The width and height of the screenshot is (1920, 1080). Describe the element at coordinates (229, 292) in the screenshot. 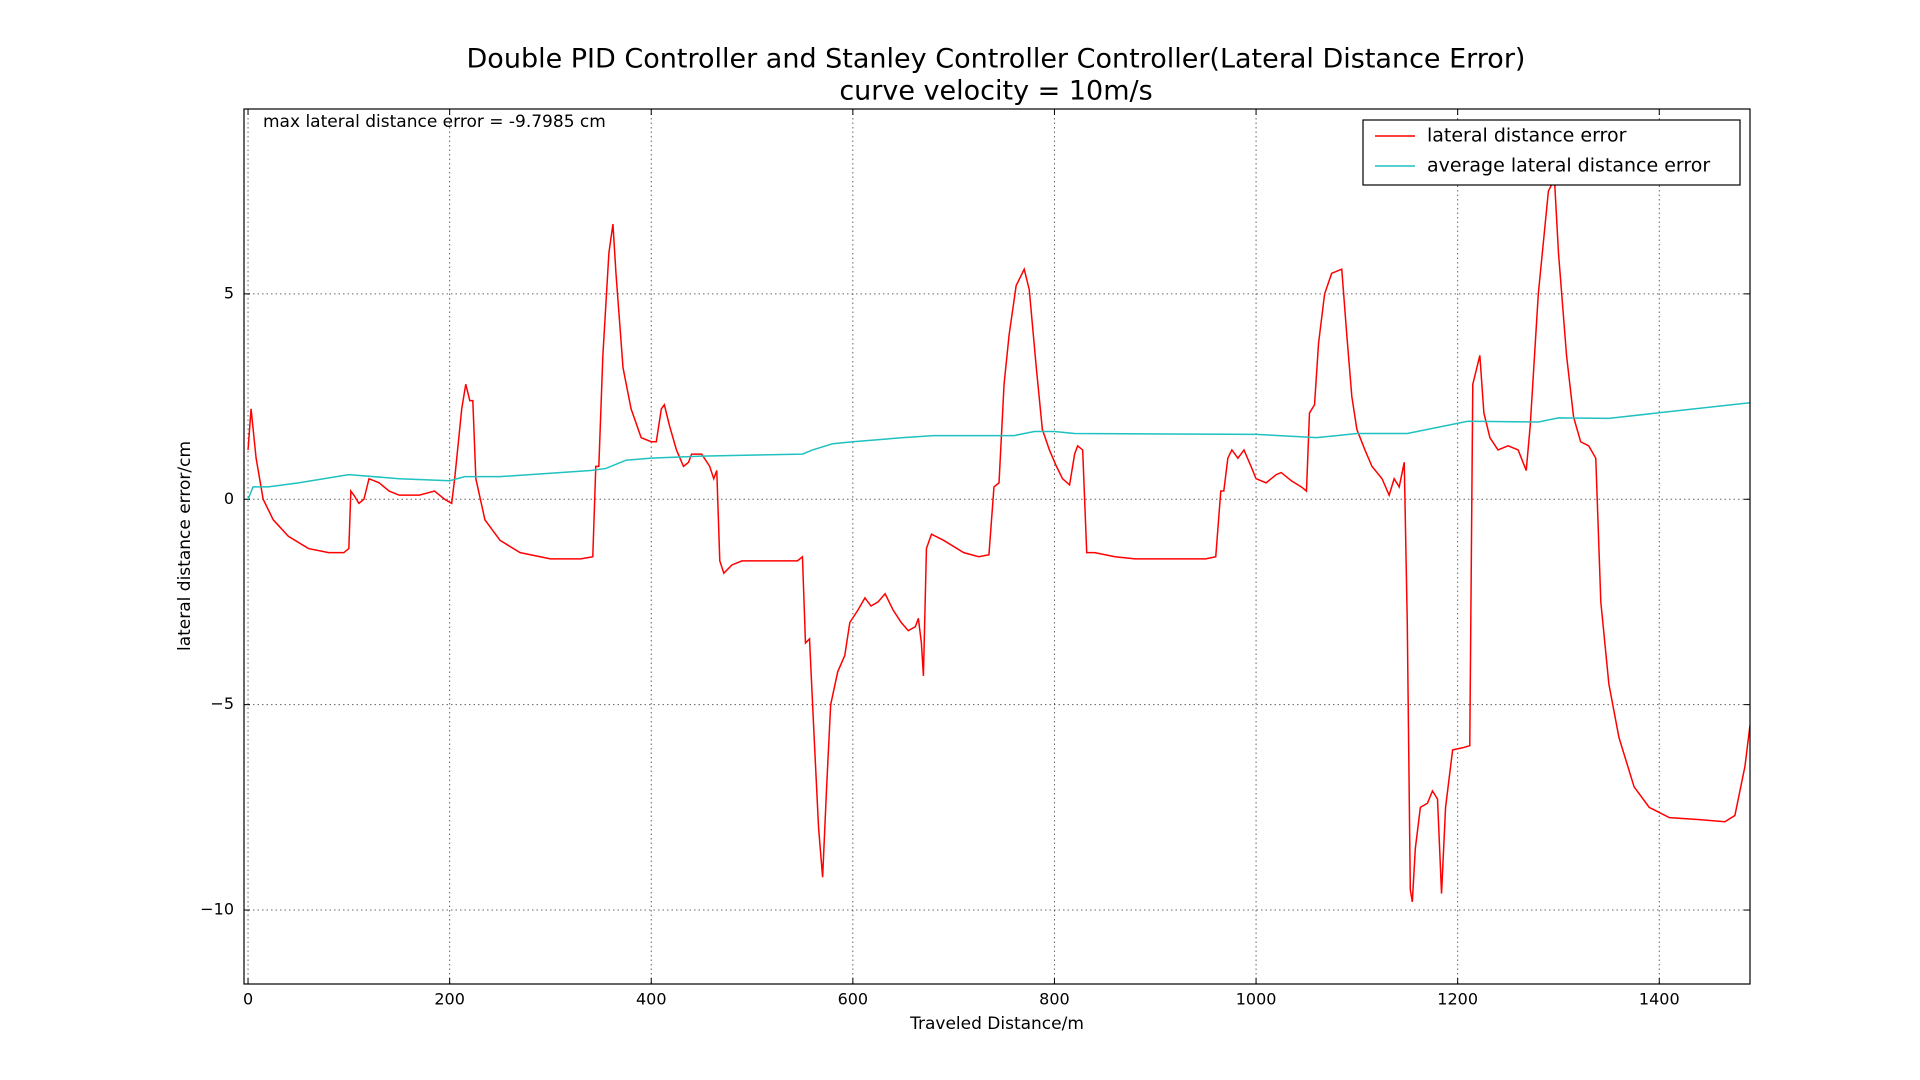

I see `y-tick-label: 5` at that location.